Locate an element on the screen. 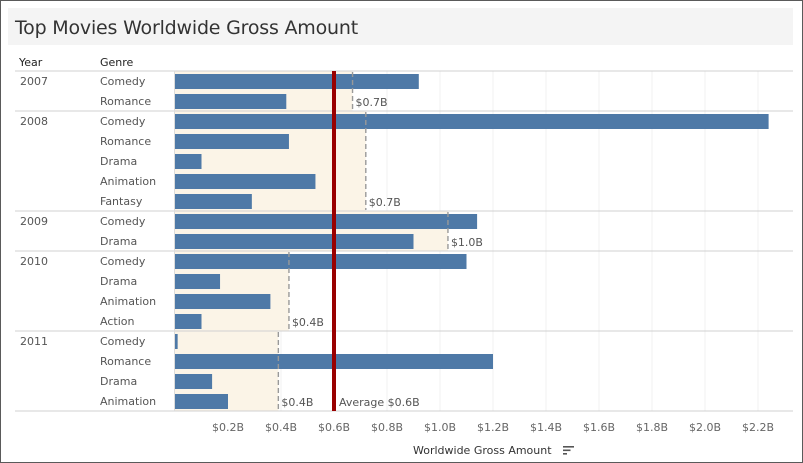 The image size is (803, 463). x-tick-label: $1.0B is located at coordinates (440, 427).